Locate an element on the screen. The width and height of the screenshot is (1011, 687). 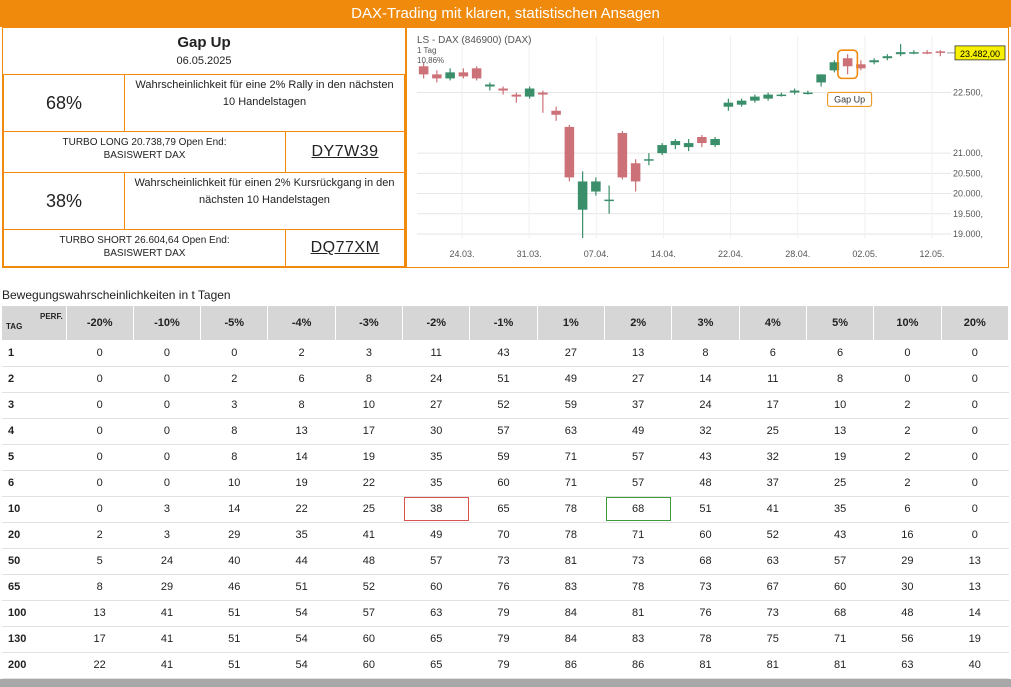
row-tag: 200 is located at coordinates (34, 665).